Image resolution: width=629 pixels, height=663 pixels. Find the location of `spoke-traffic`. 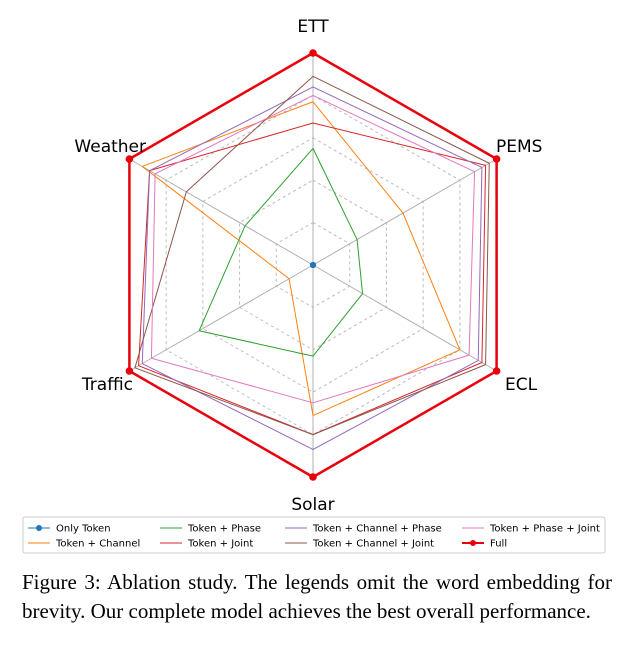

spoke-traffic is located at coordinates (221, 318).